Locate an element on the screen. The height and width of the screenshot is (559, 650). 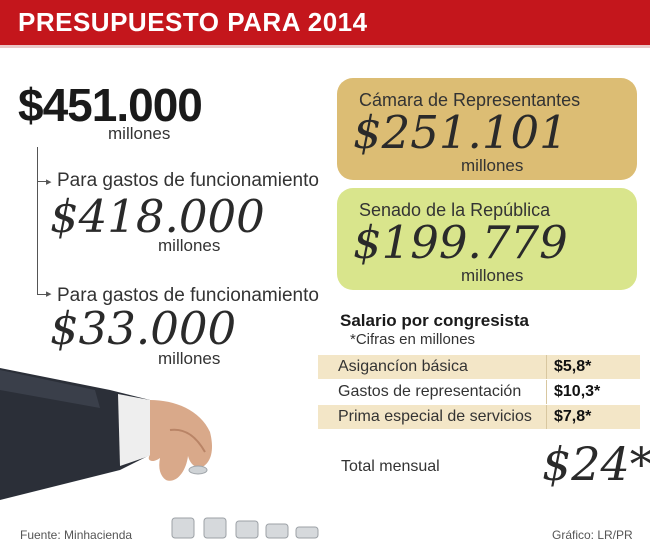
senado-box: Senado de la República $199.779 millones is located at coordinates (487, 239).